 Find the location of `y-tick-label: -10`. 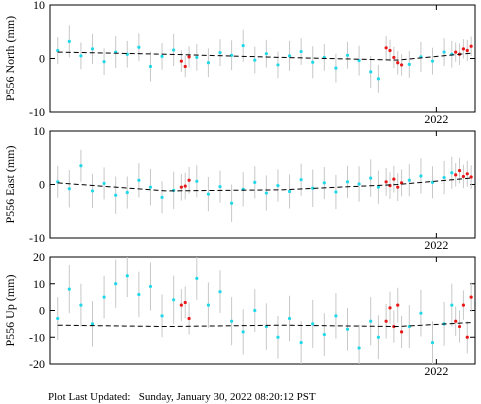

y-tick-label: -10 is located at coordinates (37, 112).